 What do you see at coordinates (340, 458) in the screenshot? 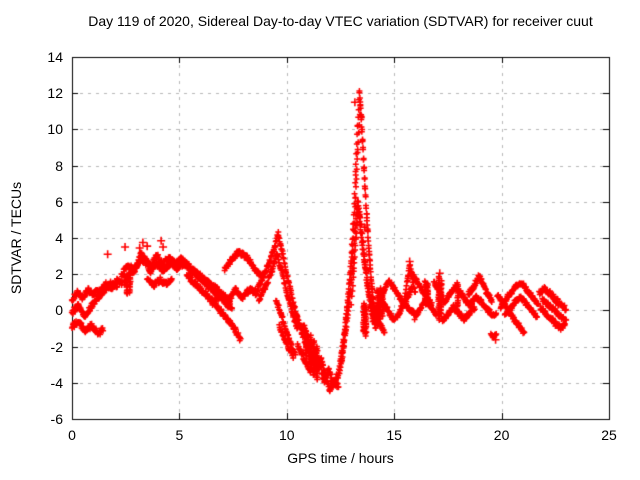
I see `x-axis-label: GPS time / hours` at bounding box center [340, 458].